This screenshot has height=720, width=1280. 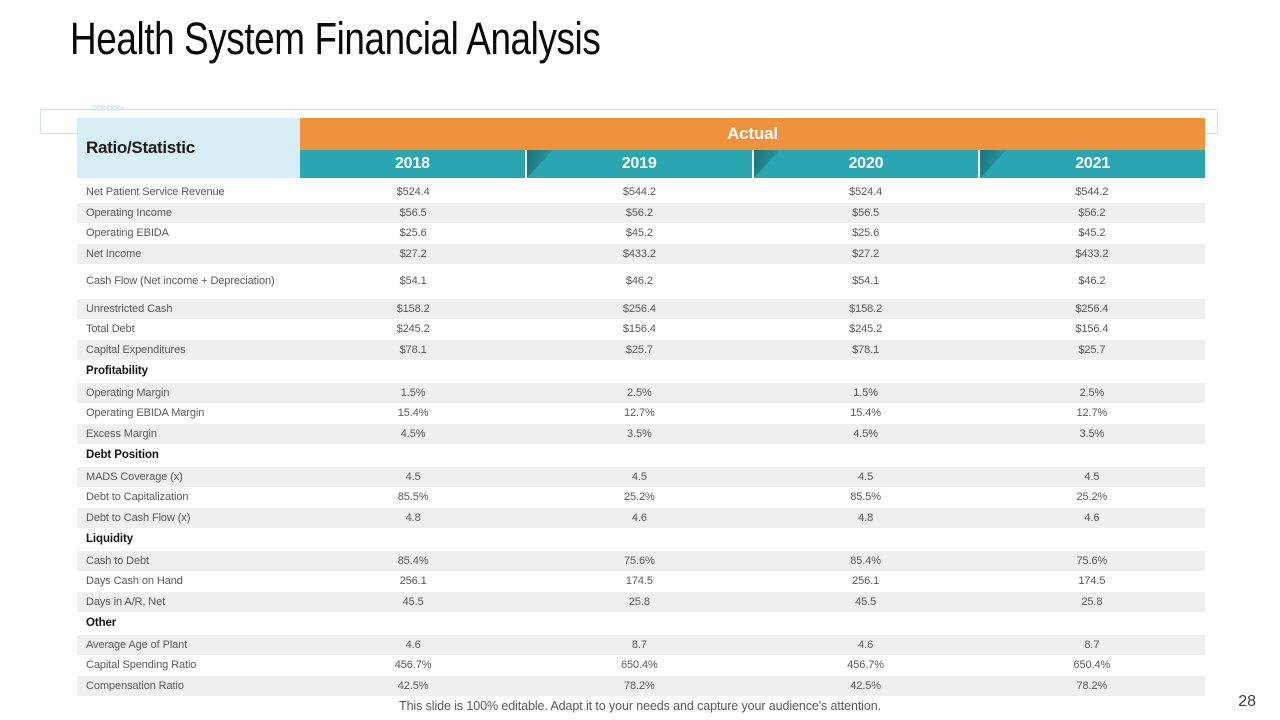 I want to click on cell-value: 650.4%, so click(x=639, y=665).